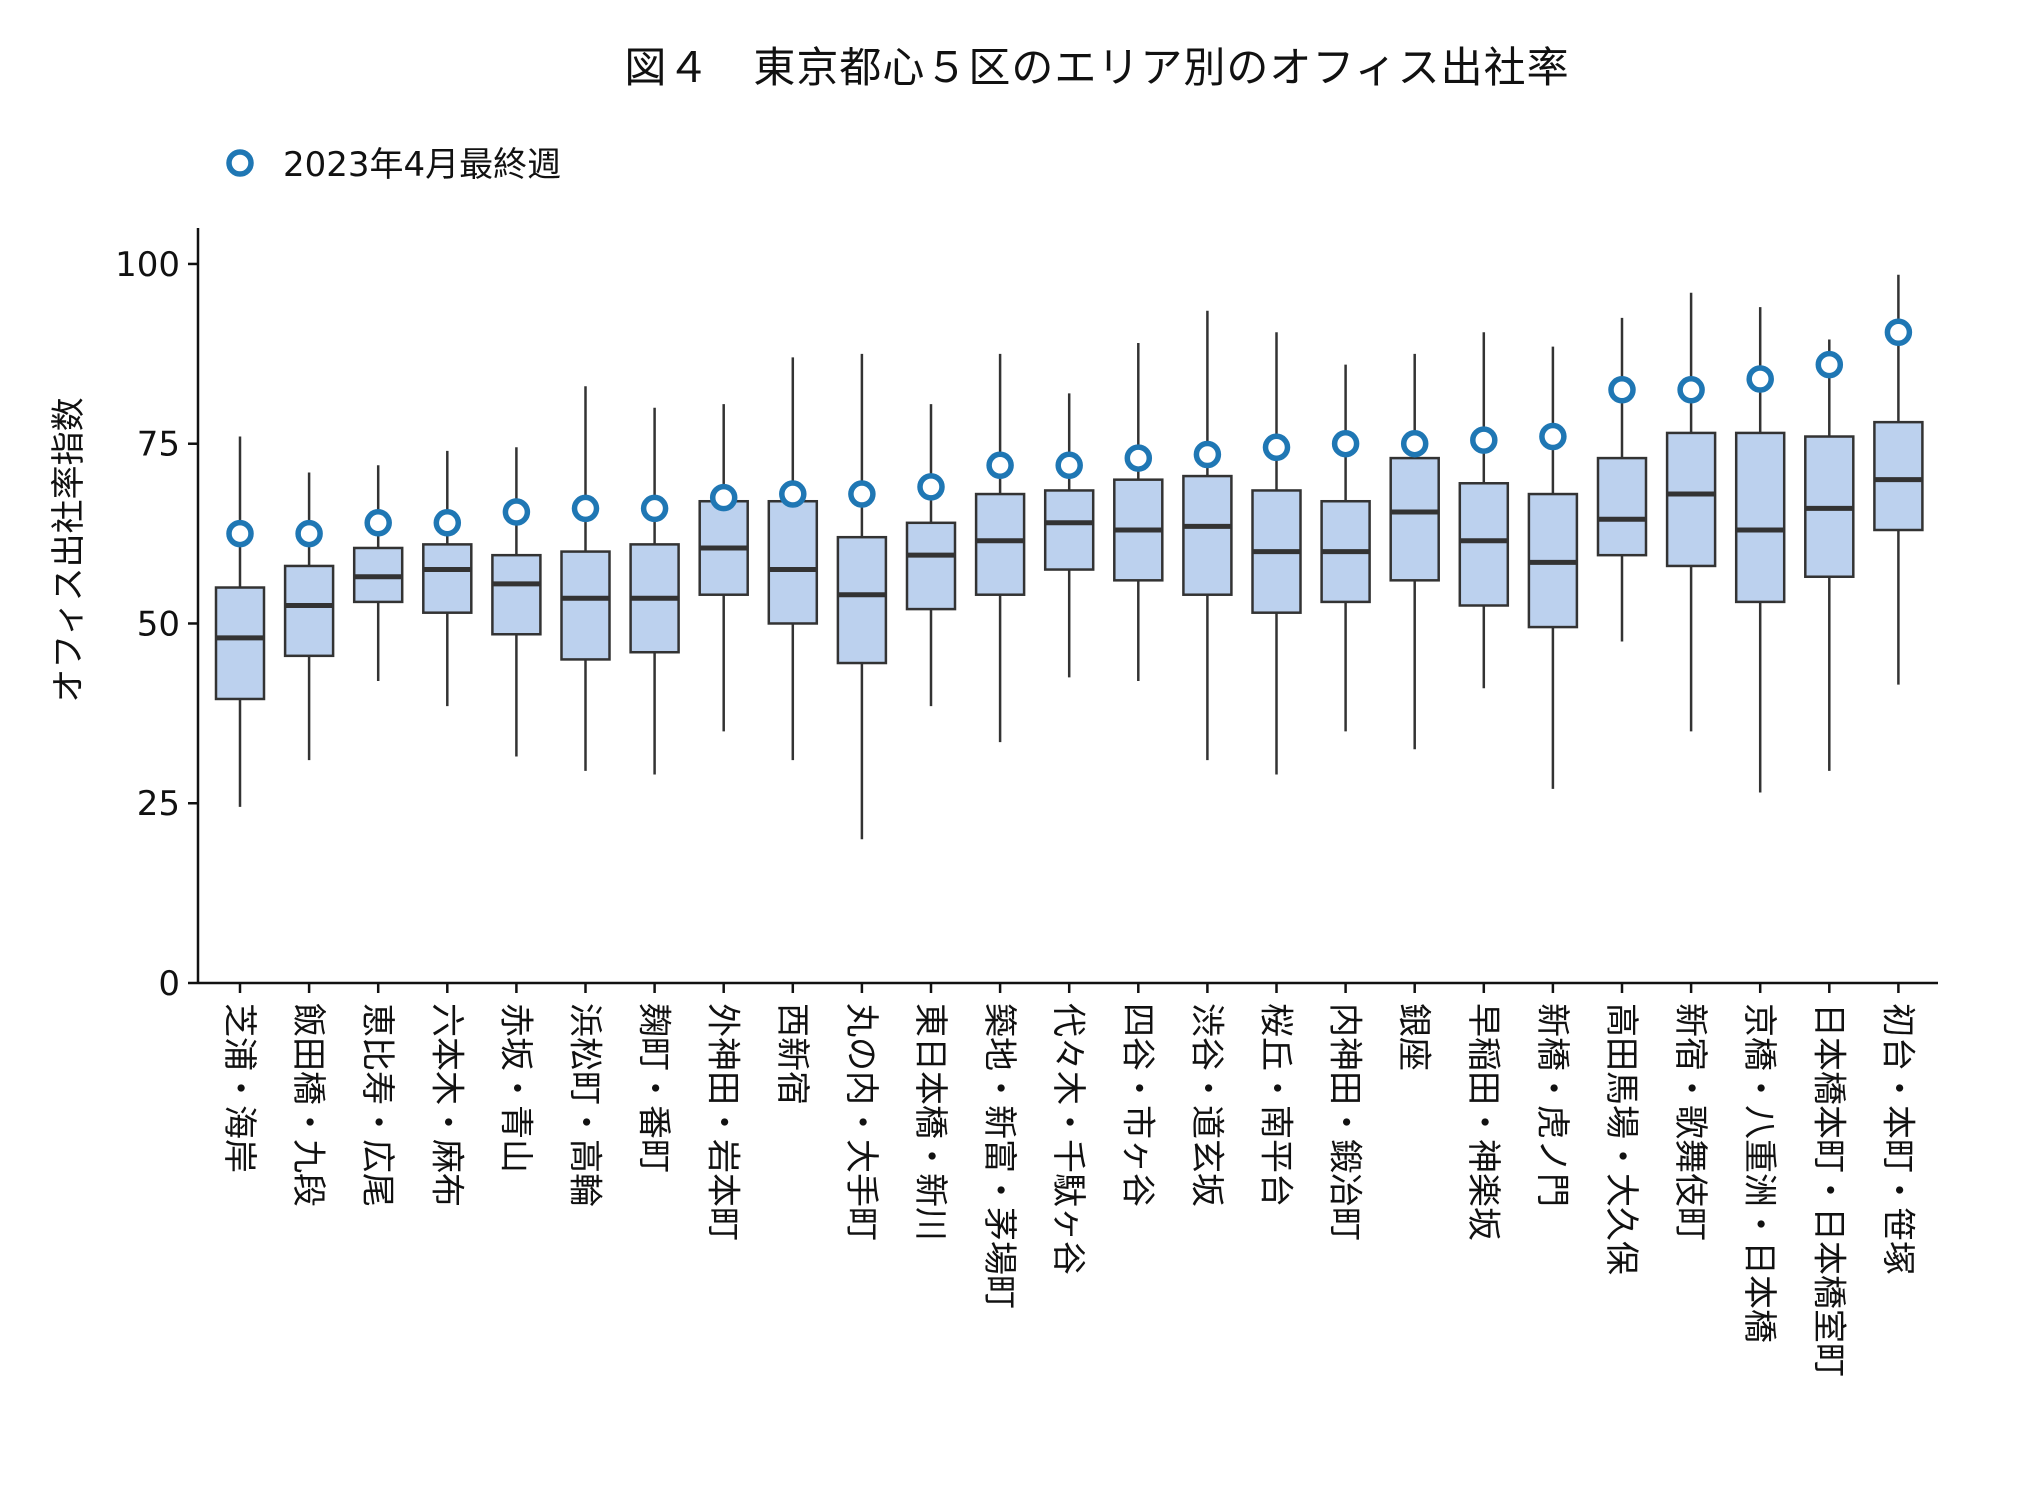 Image resolution: width=2044 pixels, height=1504 pixels. Describe the element at coordinates (999, 1156) in the screenshot. I see `x-category-label: 築地・新富・茅場町` at that location.